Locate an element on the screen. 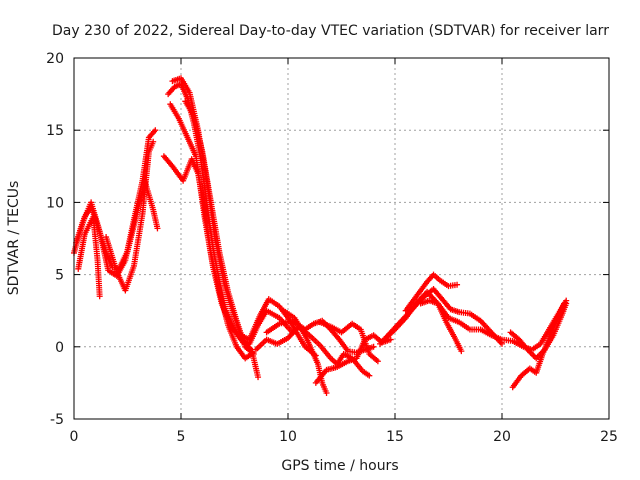  x-tick-label: 5 is located at coordinates (181, 437).